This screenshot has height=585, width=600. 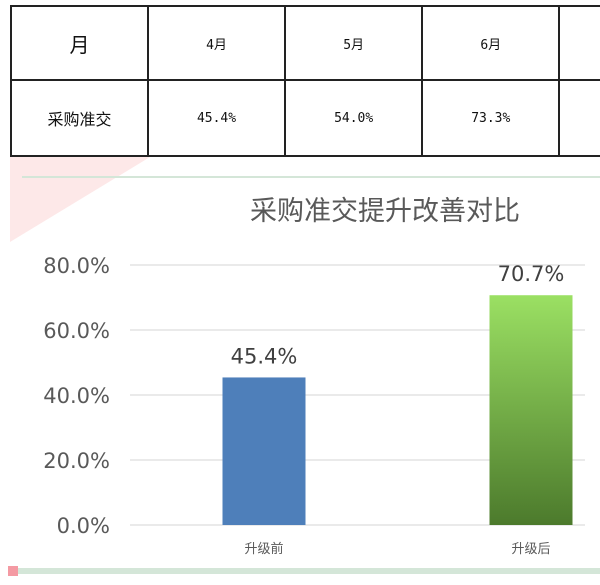 What do you see at coordinates (76, 266) in the screenshot?
I see `y-tick-label: 80.0%` at bounding box center [76, 266].